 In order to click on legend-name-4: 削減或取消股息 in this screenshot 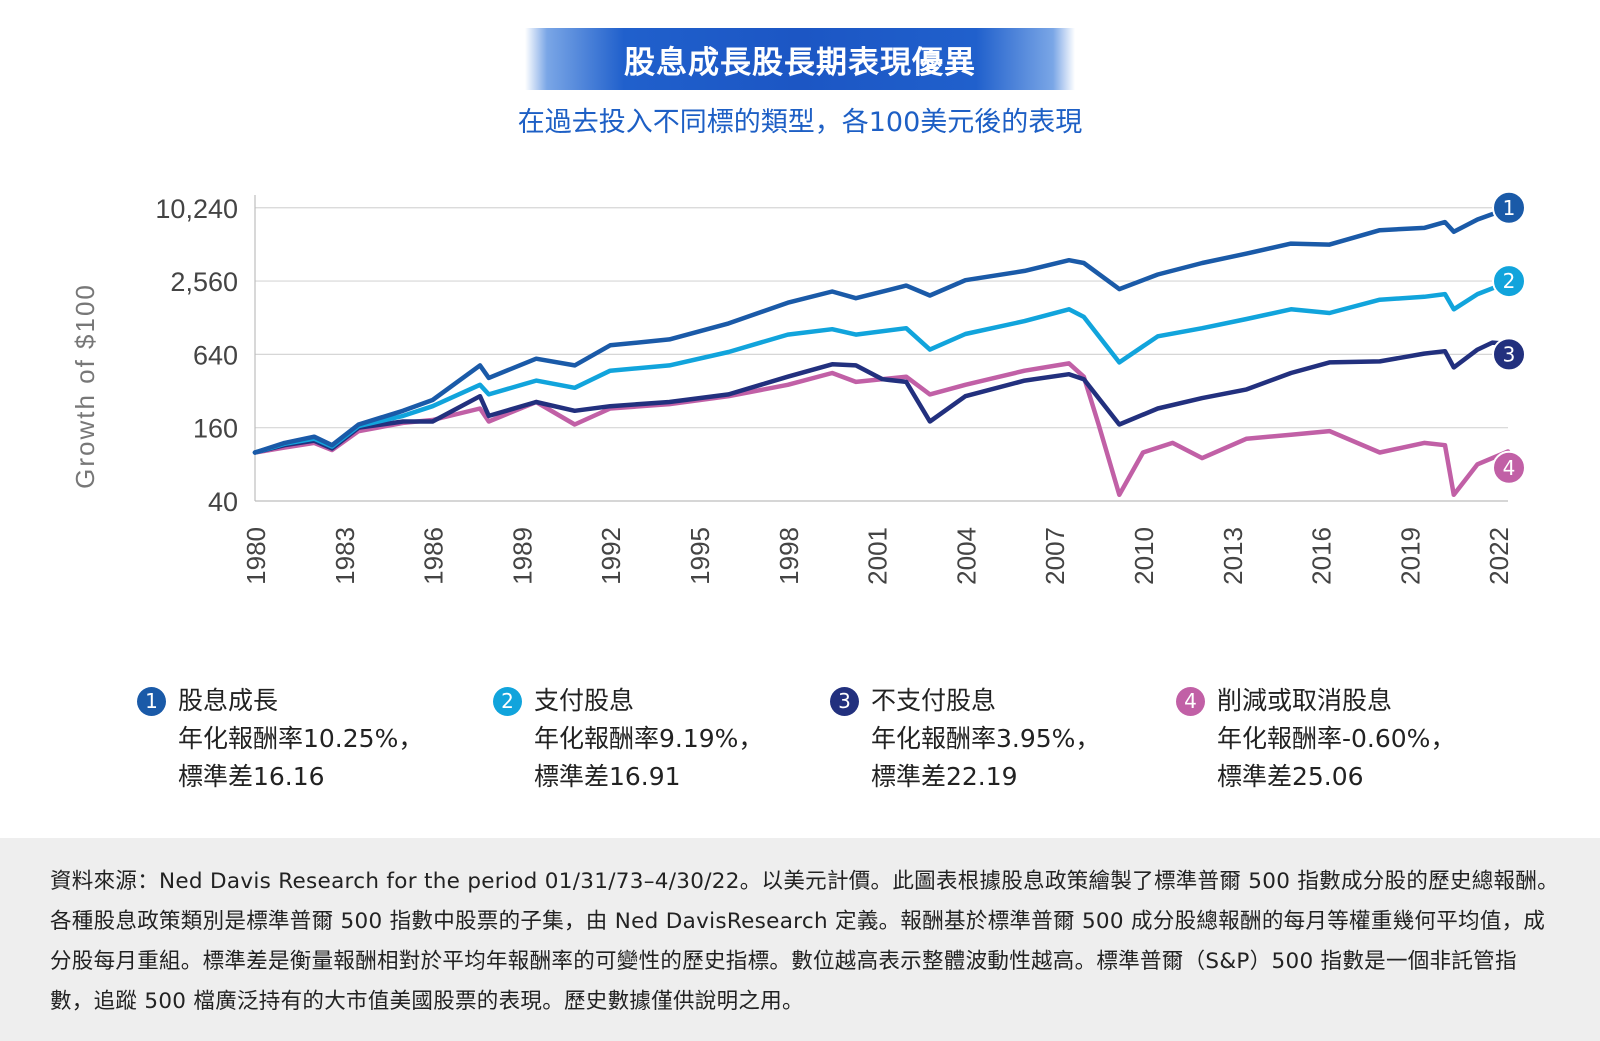, I will do `click(1305, 700)`.